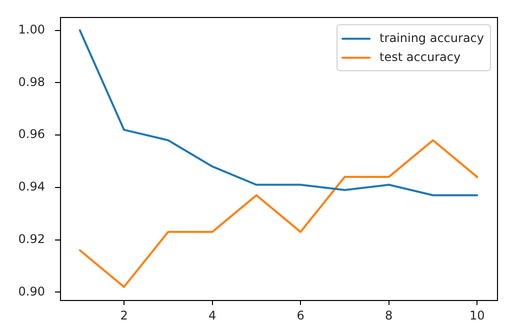  What do you see at coordinates (31, 29) in the screenshot?
I see `y-tick-label: 1.00` at bounding box center [31, 29].